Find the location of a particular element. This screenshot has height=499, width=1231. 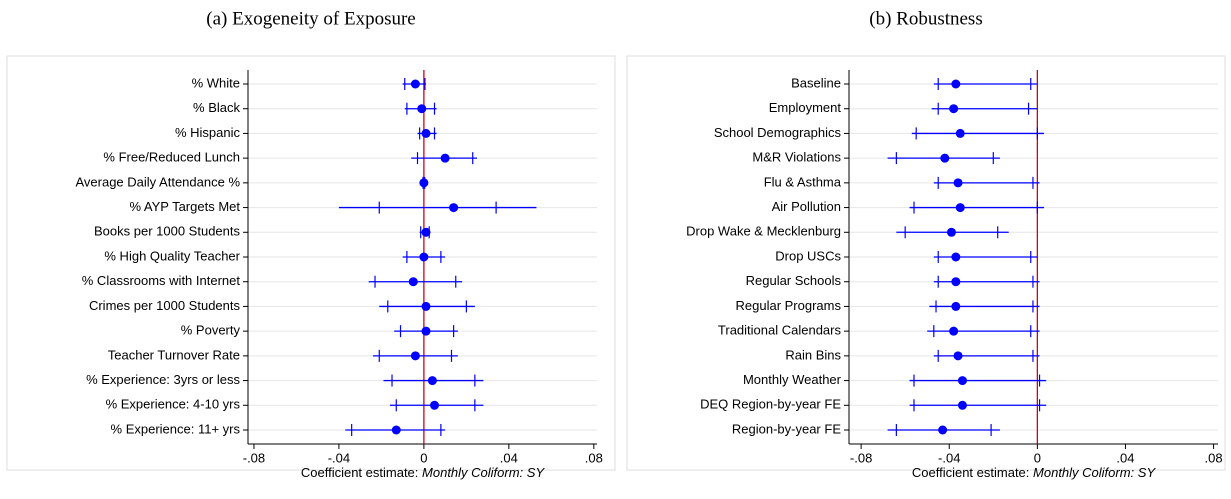

y-tick-label: Average Daily Attendance % is located at coordinates (157, 181).